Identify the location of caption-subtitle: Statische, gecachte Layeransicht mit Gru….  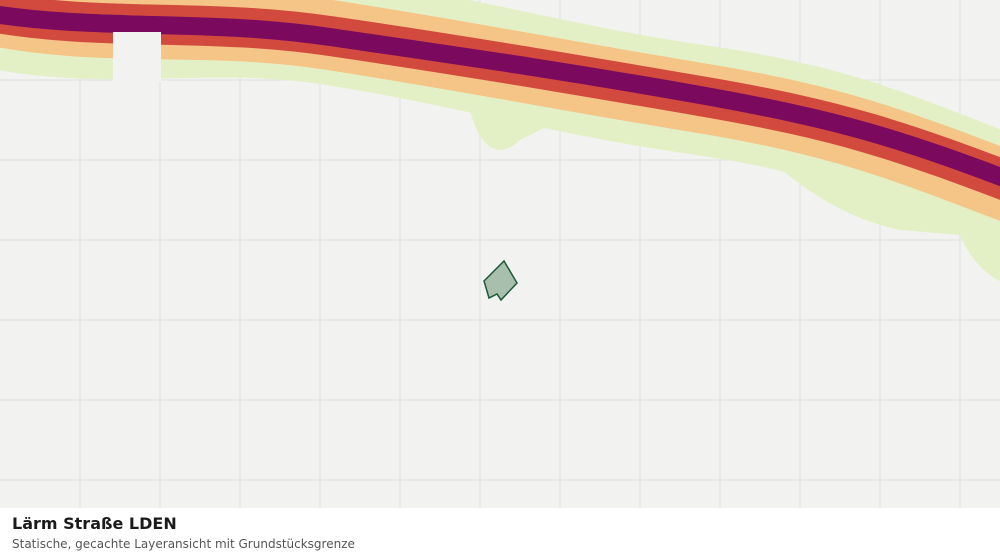
(183, 544).